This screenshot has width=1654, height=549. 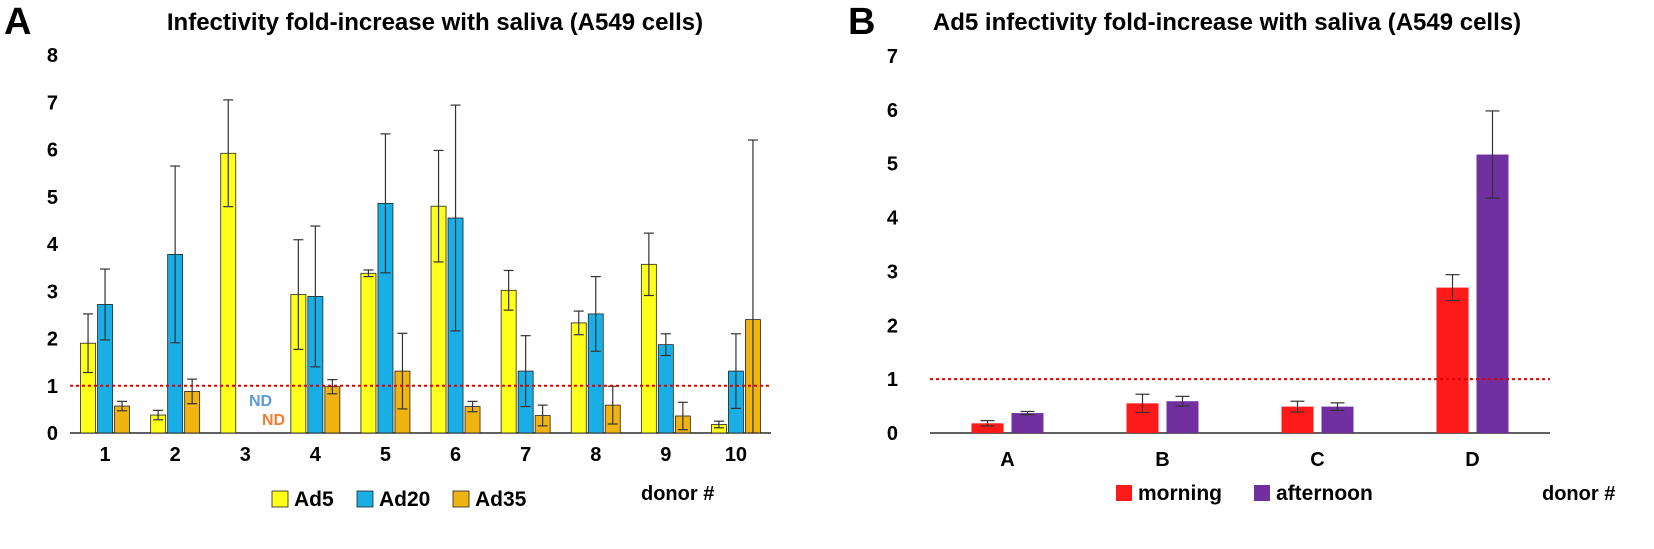 What do you see at coordinates (893, 219) in the screenshot?
I see `panel-b-ytick-label: 4` at bounding box center [893, 219].